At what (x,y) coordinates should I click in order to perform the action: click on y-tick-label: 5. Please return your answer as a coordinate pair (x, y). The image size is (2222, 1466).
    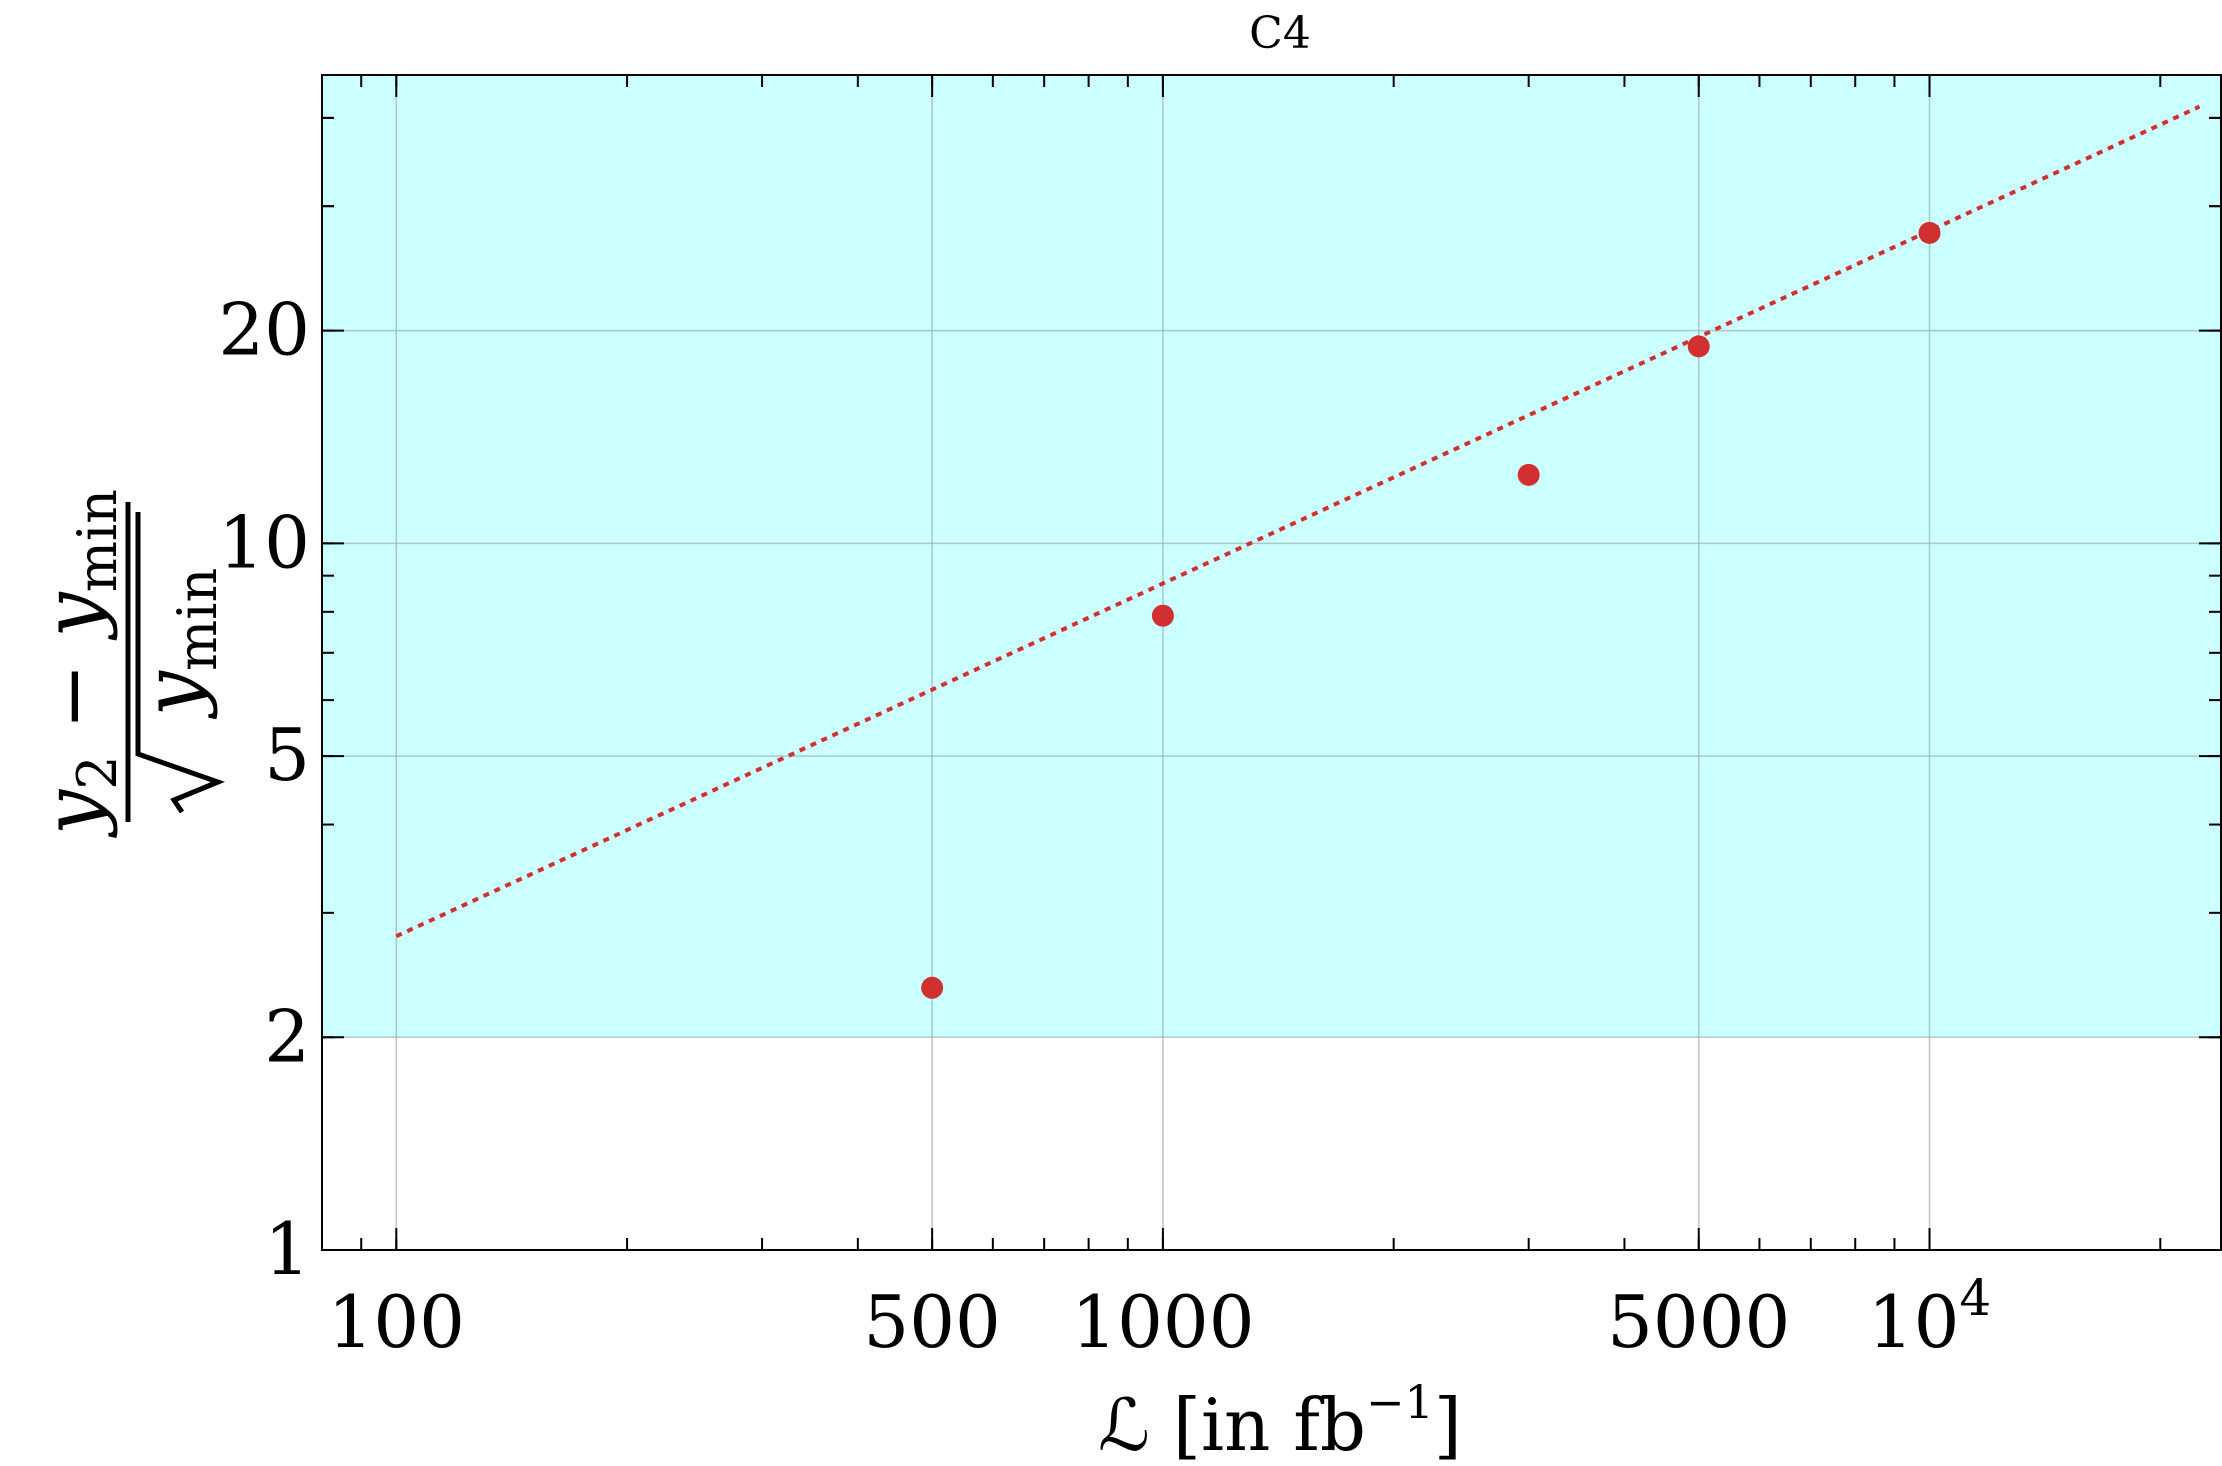
    Looking at the image, I should click on (287, 755).